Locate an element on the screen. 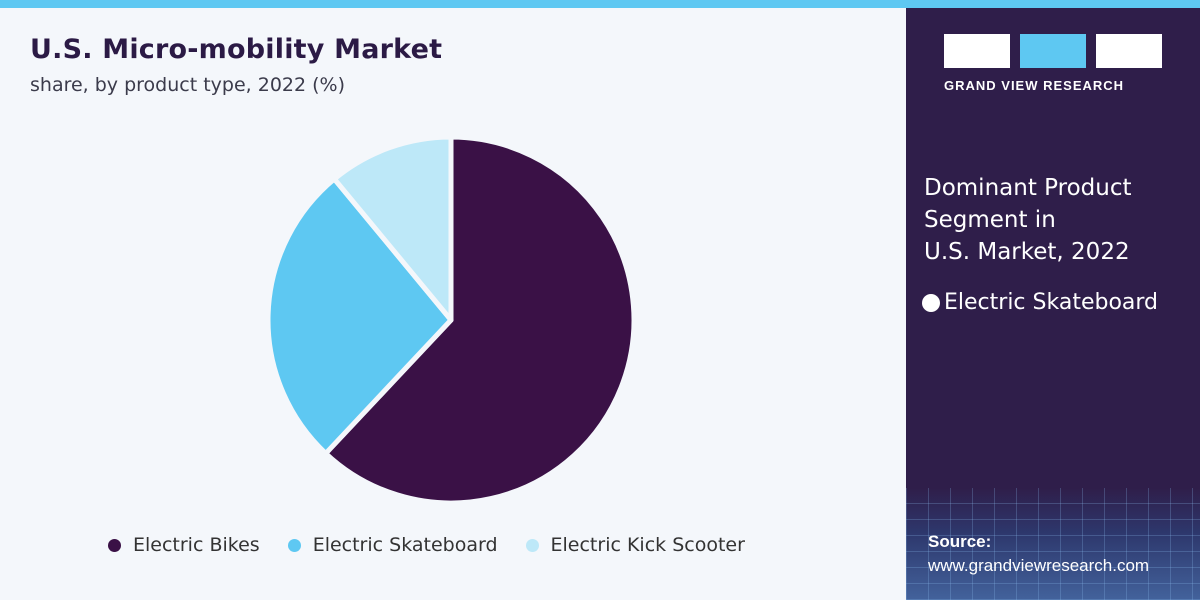 This screenshot has height=600, width=1200. top-accent-bar is located at coordinates (600, 4).